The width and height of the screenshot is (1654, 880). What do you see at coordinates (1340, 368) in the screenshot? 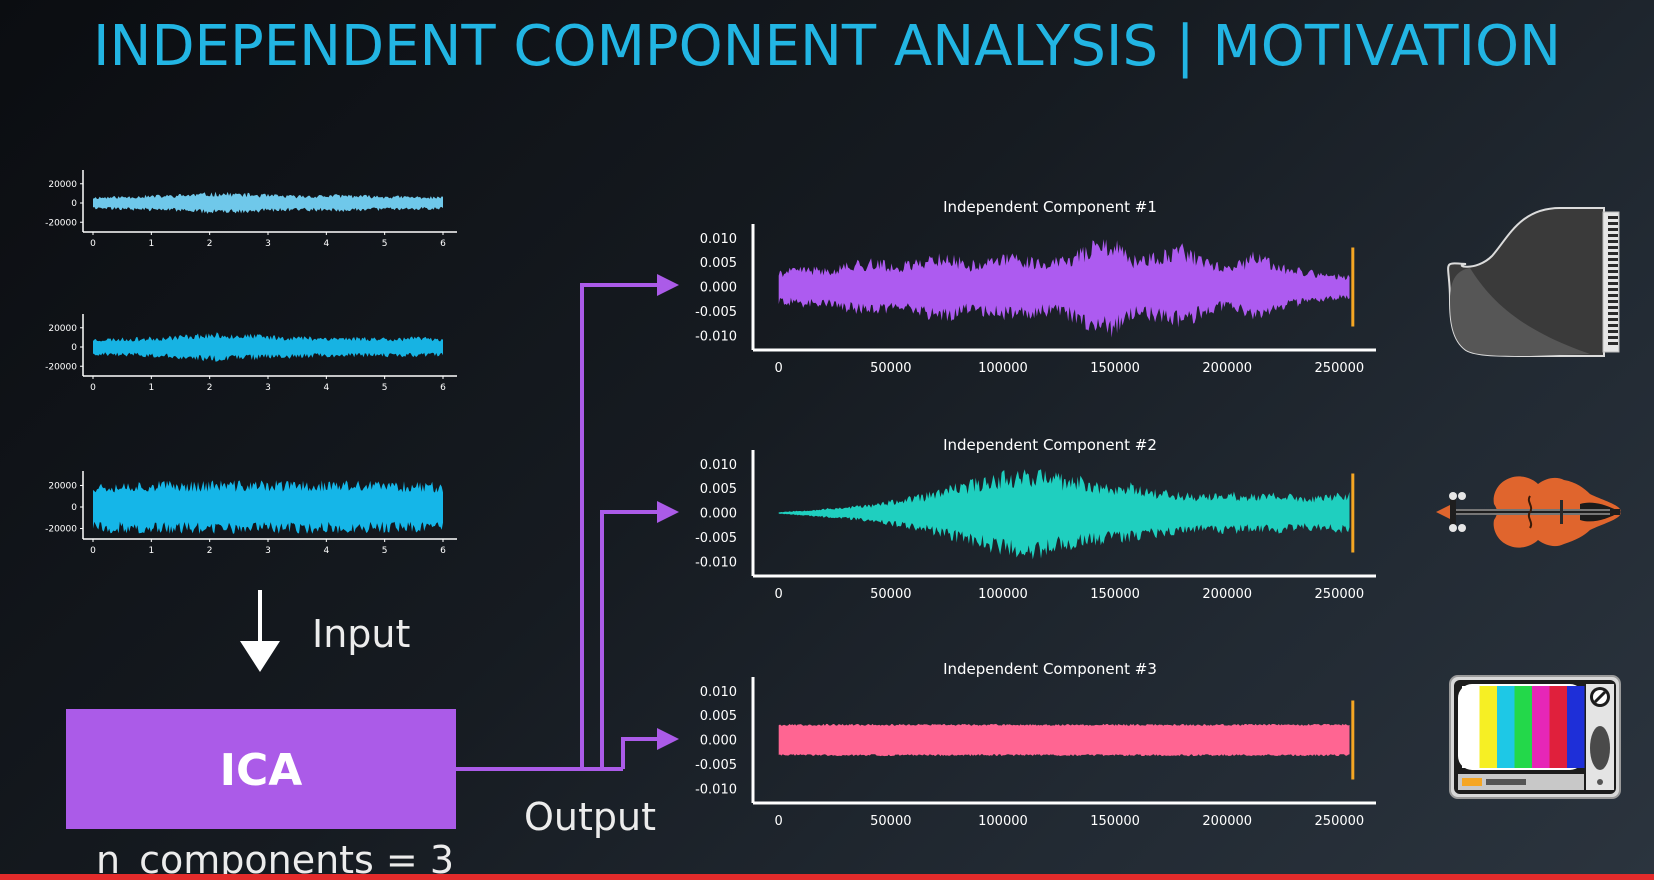
I see `independent-component-1-xtick-label: 250000` at bounding box center [1340, 368].